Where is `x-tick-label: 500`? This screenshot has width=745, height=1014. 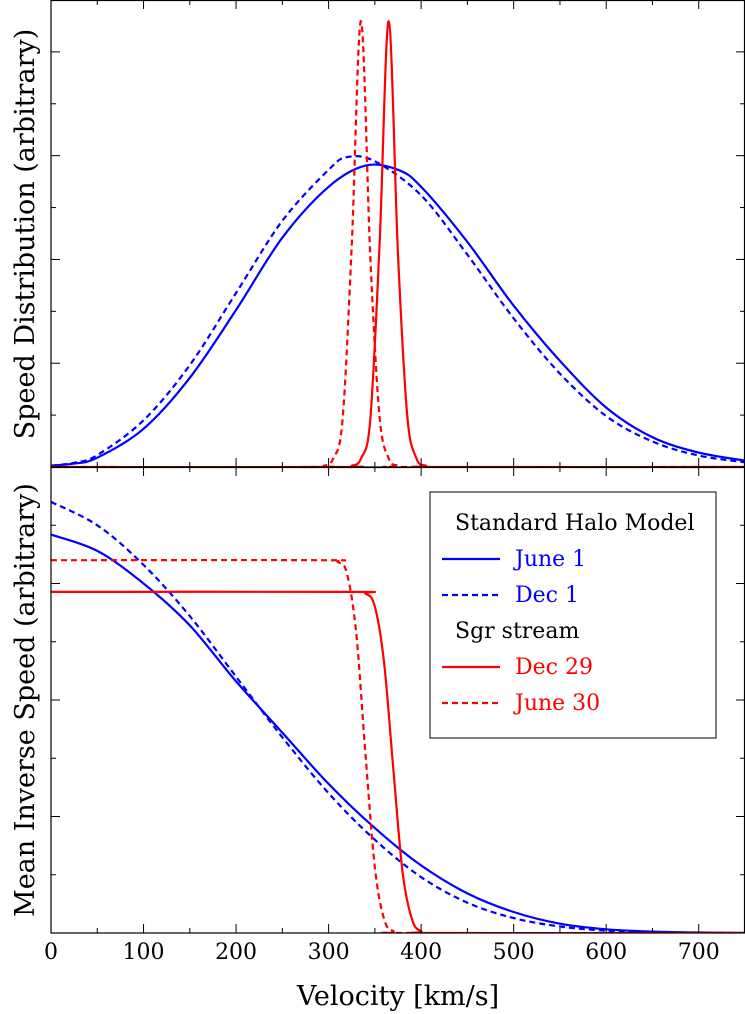 x-tick-label: 500 is located at coordinates (514, 952).